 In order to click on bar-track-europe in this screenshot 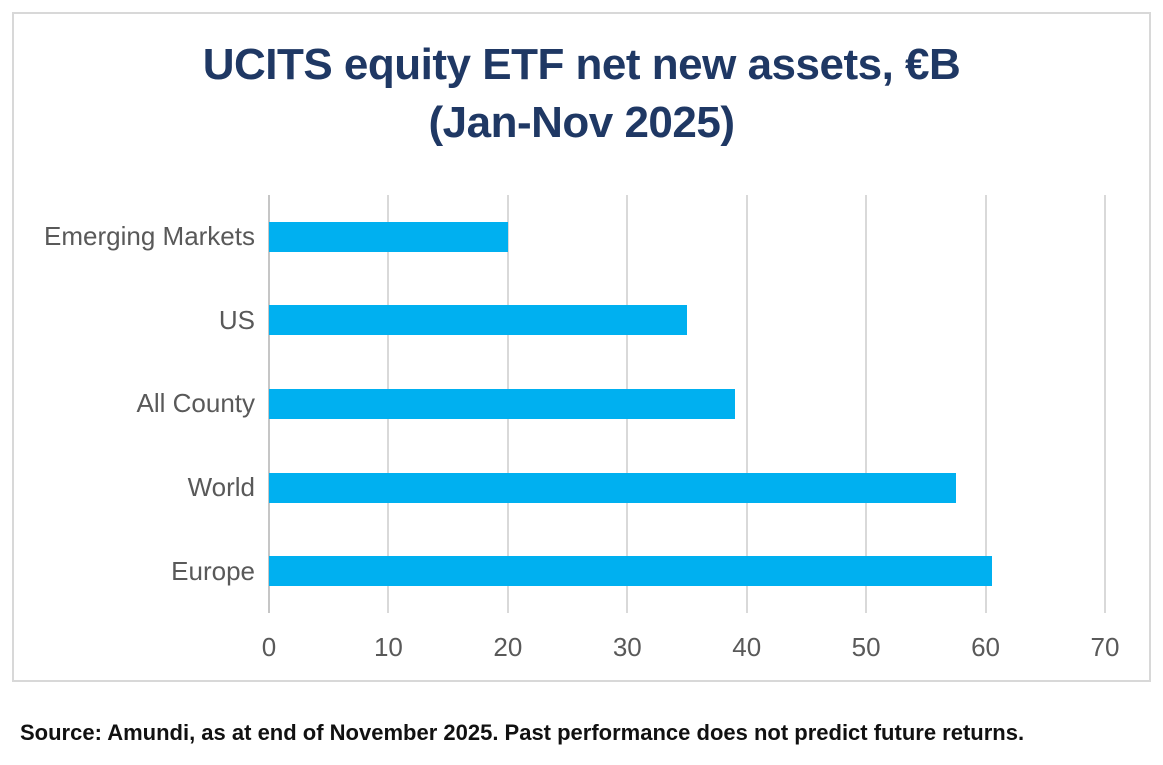, I will do `click(687, 571)`.